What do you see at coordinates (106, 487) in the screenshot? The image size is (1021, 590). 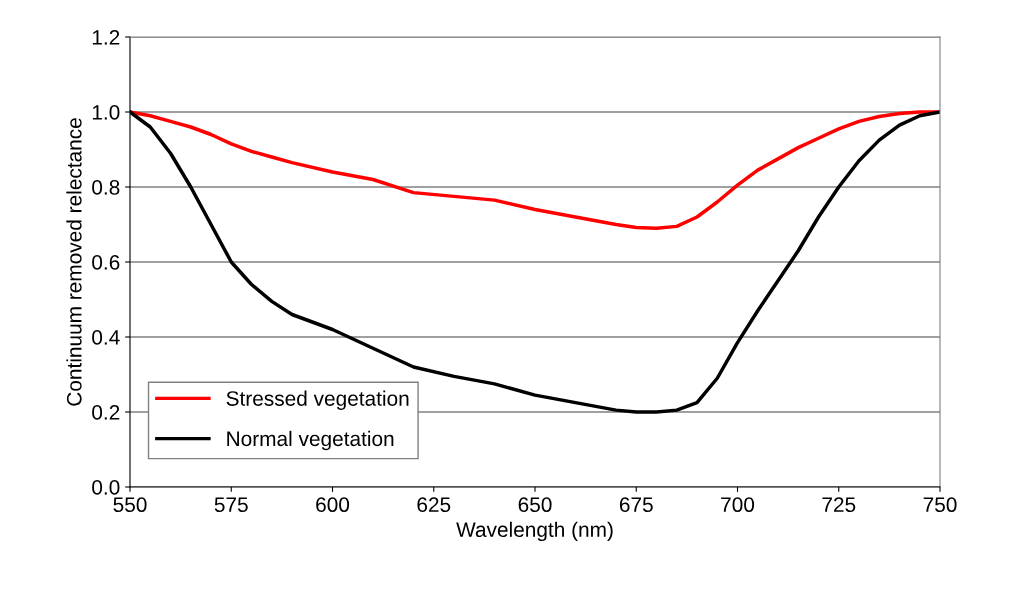 I see `y-tick-label: 0.0` at bounding box center [106, 487].